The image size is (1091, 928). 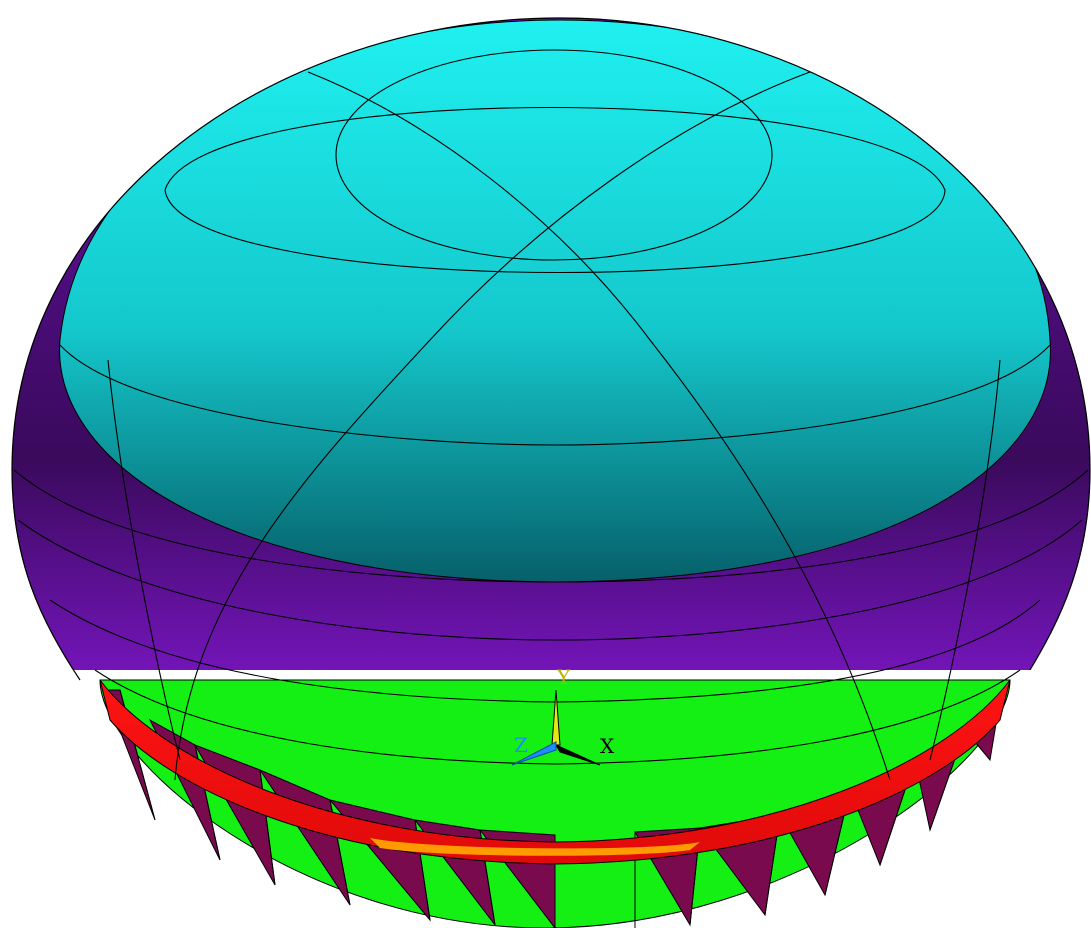 What do you see at coordinates (534, 753) in the screenshot?
I see `z-axis-arrow` at bounding box center [534, 753].